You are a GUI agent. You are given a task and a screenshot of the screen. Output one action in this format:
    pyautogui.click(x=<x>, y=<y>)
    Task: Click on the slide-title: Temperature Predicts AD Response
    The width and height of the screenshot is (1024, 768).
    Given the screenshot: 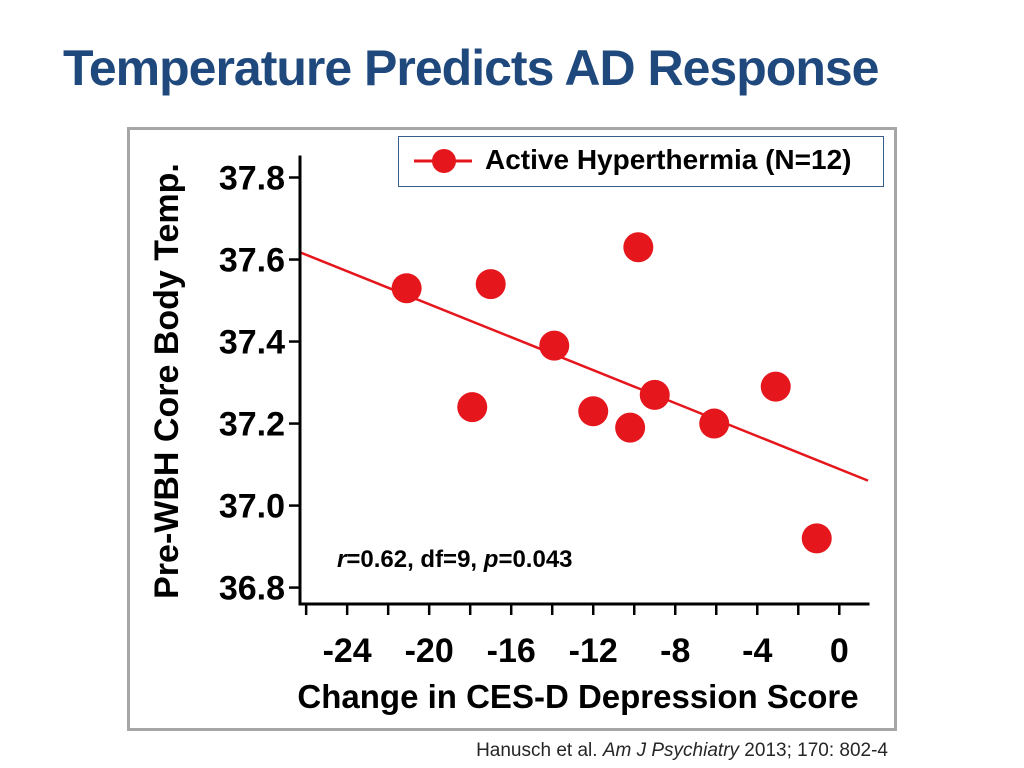 What is the action you would take?
    pyautogui.click(x=471, y=68)
    